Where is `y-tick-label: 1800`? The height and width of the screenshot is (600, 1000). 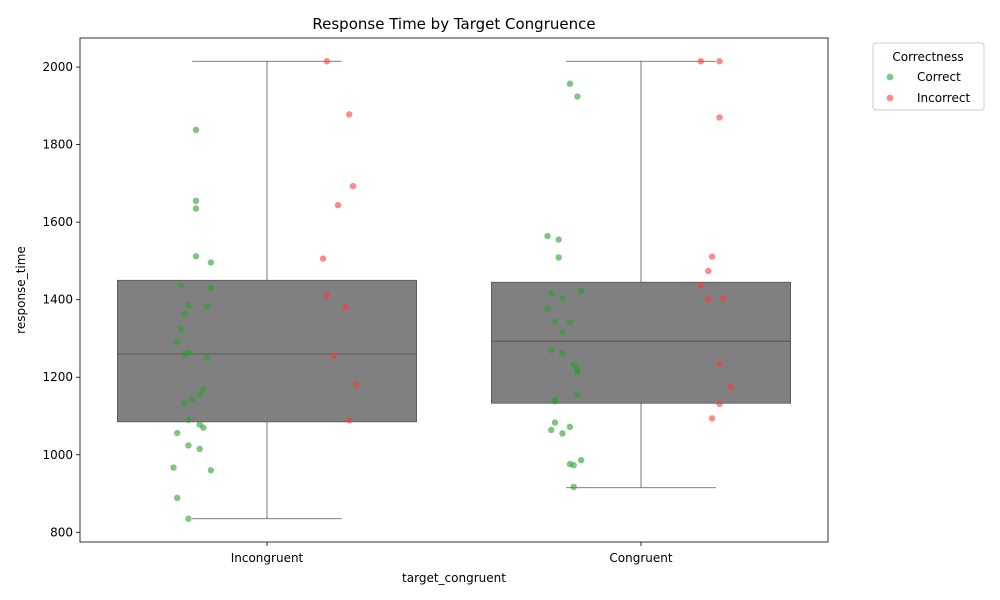
y-tick-label: 1800 is located at coordinates (57, 145).